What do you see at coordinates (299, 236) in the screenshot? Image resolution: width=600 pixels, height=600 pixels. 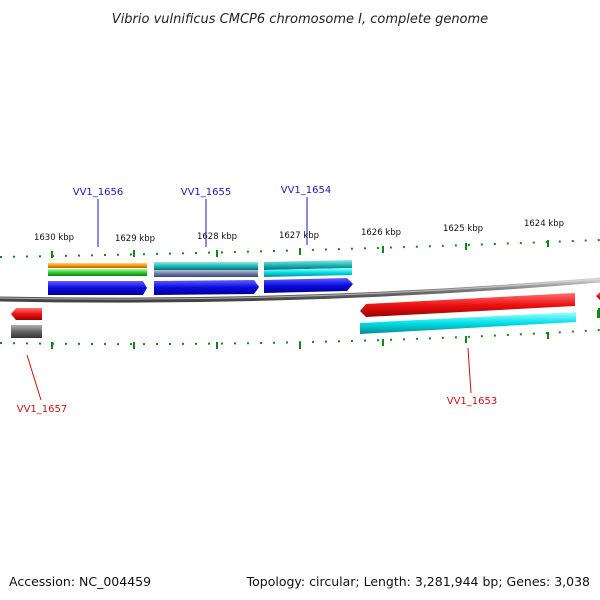 I see `scale-label: 1627 kbp` at bounding box center [299, 236].